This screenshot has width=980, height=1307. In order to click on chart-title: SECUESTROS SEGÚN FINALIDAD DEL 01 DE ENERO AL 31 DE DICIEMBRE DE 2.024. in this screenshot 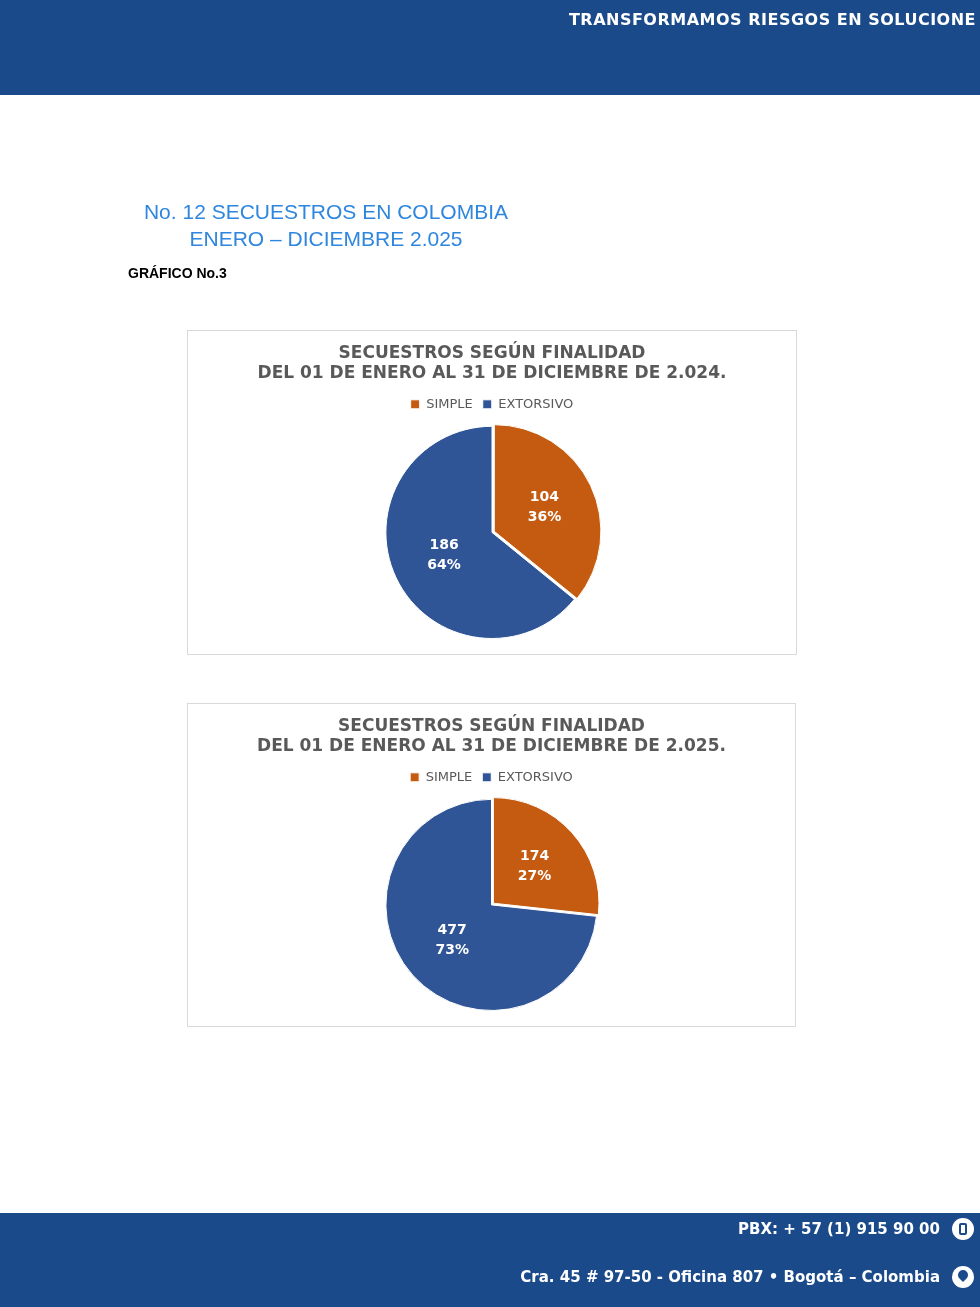, I will do `click(492, 361)`.